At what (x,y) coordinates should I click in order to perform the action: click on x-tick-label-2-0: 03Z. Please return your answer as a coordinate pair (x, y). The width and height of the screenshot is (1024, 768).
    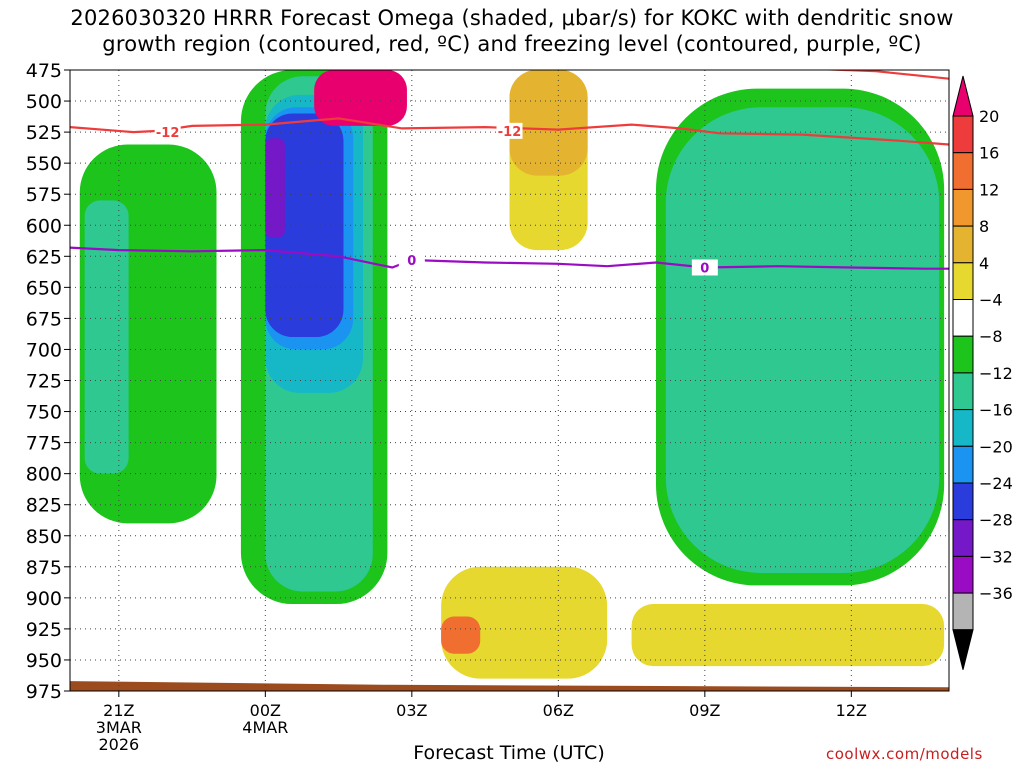
    Looking at the image, I should click on (411, 710).